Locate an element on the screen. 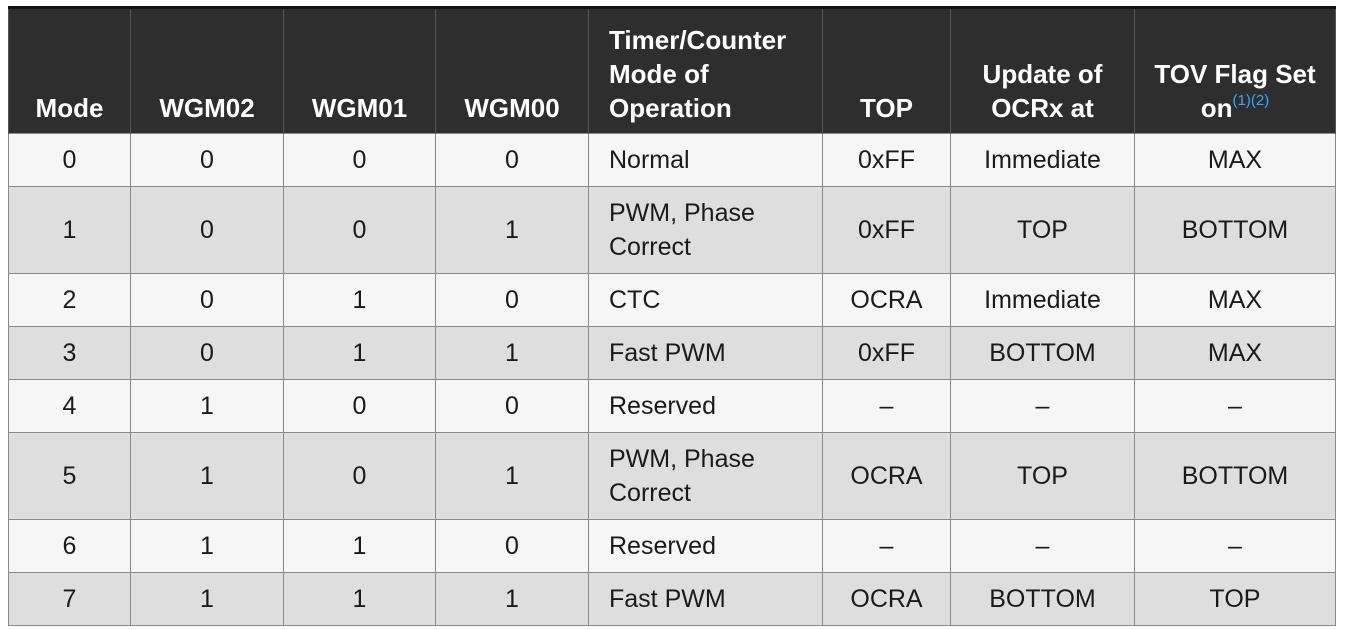 This screenshot has width=1345, height=629. table-cell-mode: 7 is located at coordinates (69, 599).